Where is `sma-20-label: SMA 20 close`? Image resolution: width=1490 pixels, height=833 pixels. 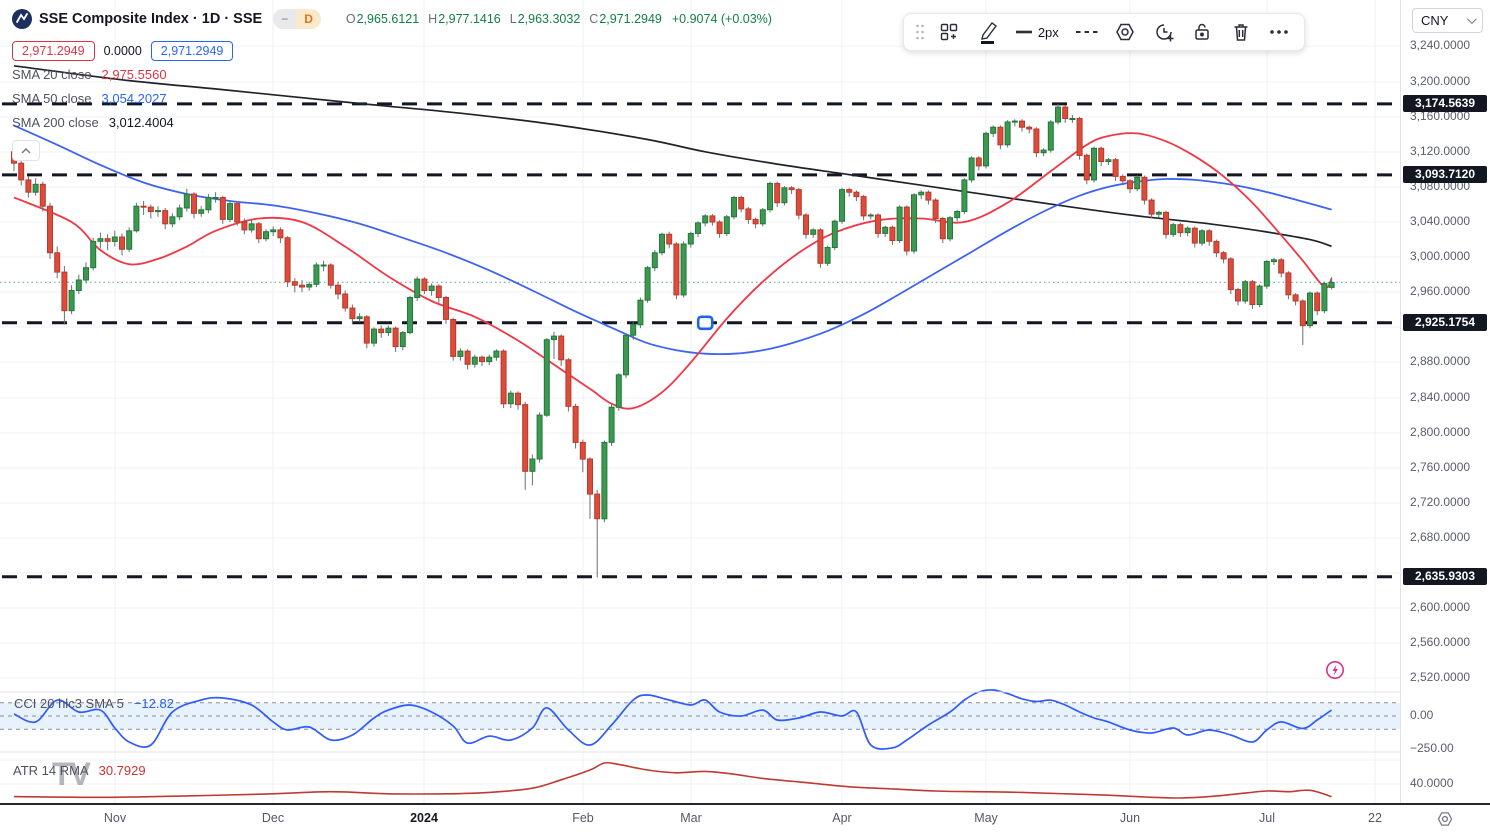 sma-20-label: SMA 20 close is located at coordinates (52, 74).